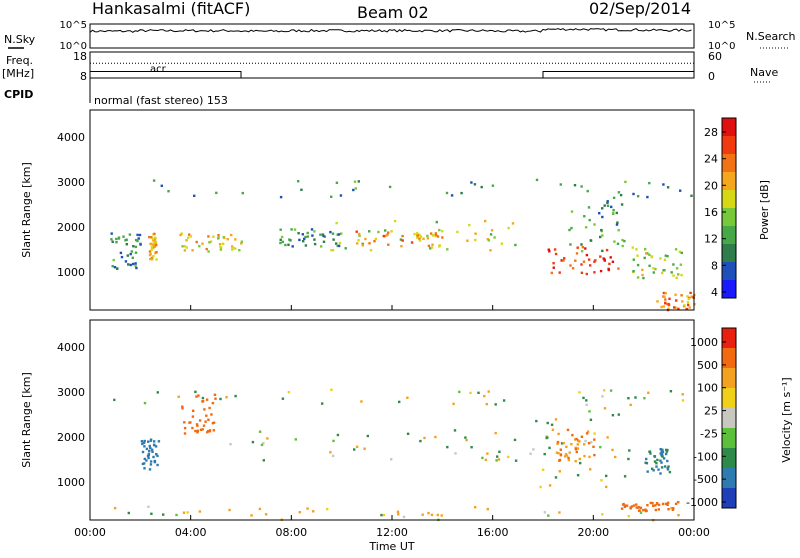  Describe the element at coordinates (71, 482) in the screenshot. I see `velocity-ytick-1000: 1000` at that location.